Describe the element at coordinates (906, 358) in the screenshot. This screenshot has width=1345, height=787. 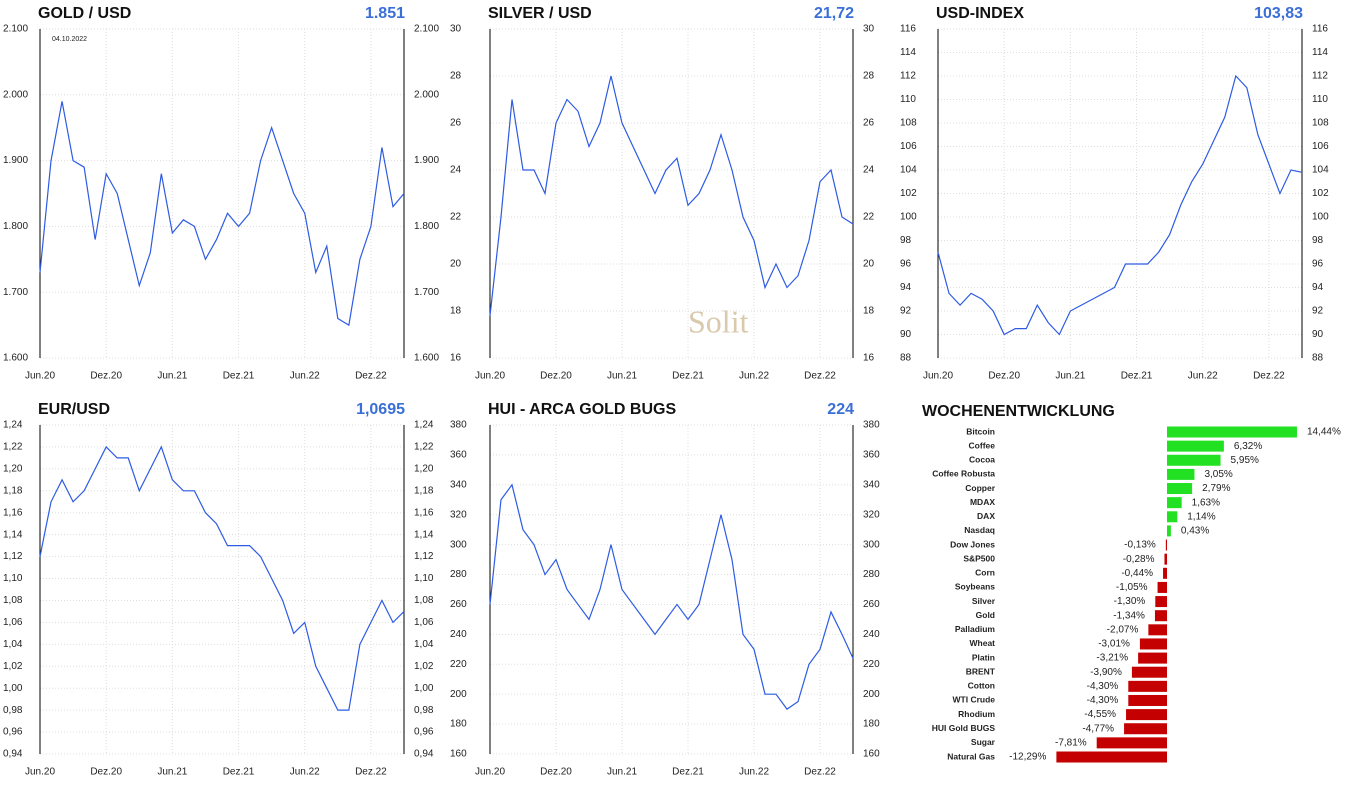
I see `y-tick-label: 88` at that location.